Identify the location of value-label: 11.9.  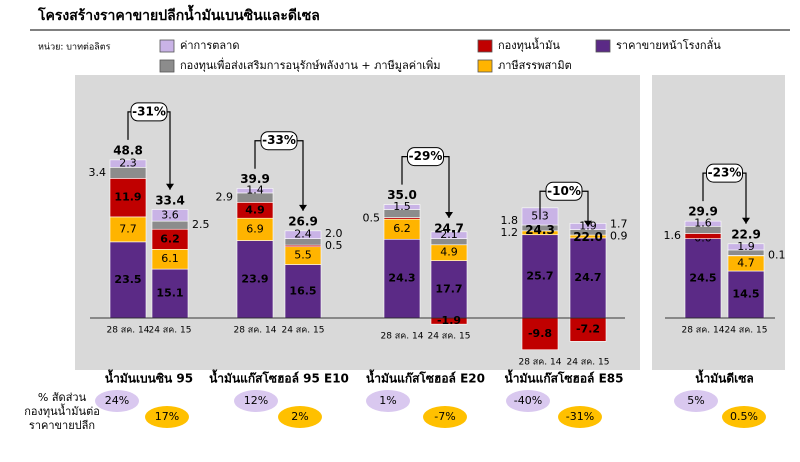
(127, 197).